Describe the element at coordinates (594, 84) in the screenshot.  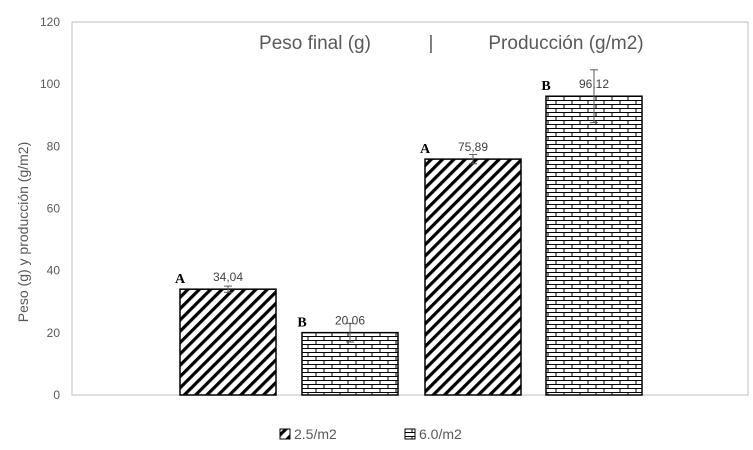
I see `data-label: 96,12` at that location.